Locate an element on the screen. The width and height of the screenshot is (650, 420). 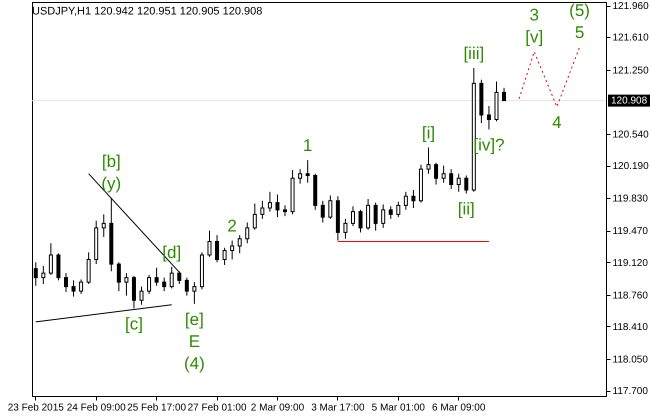
x-tick-label: 5 Mar 01:00 is located at coordinates (399, 408).